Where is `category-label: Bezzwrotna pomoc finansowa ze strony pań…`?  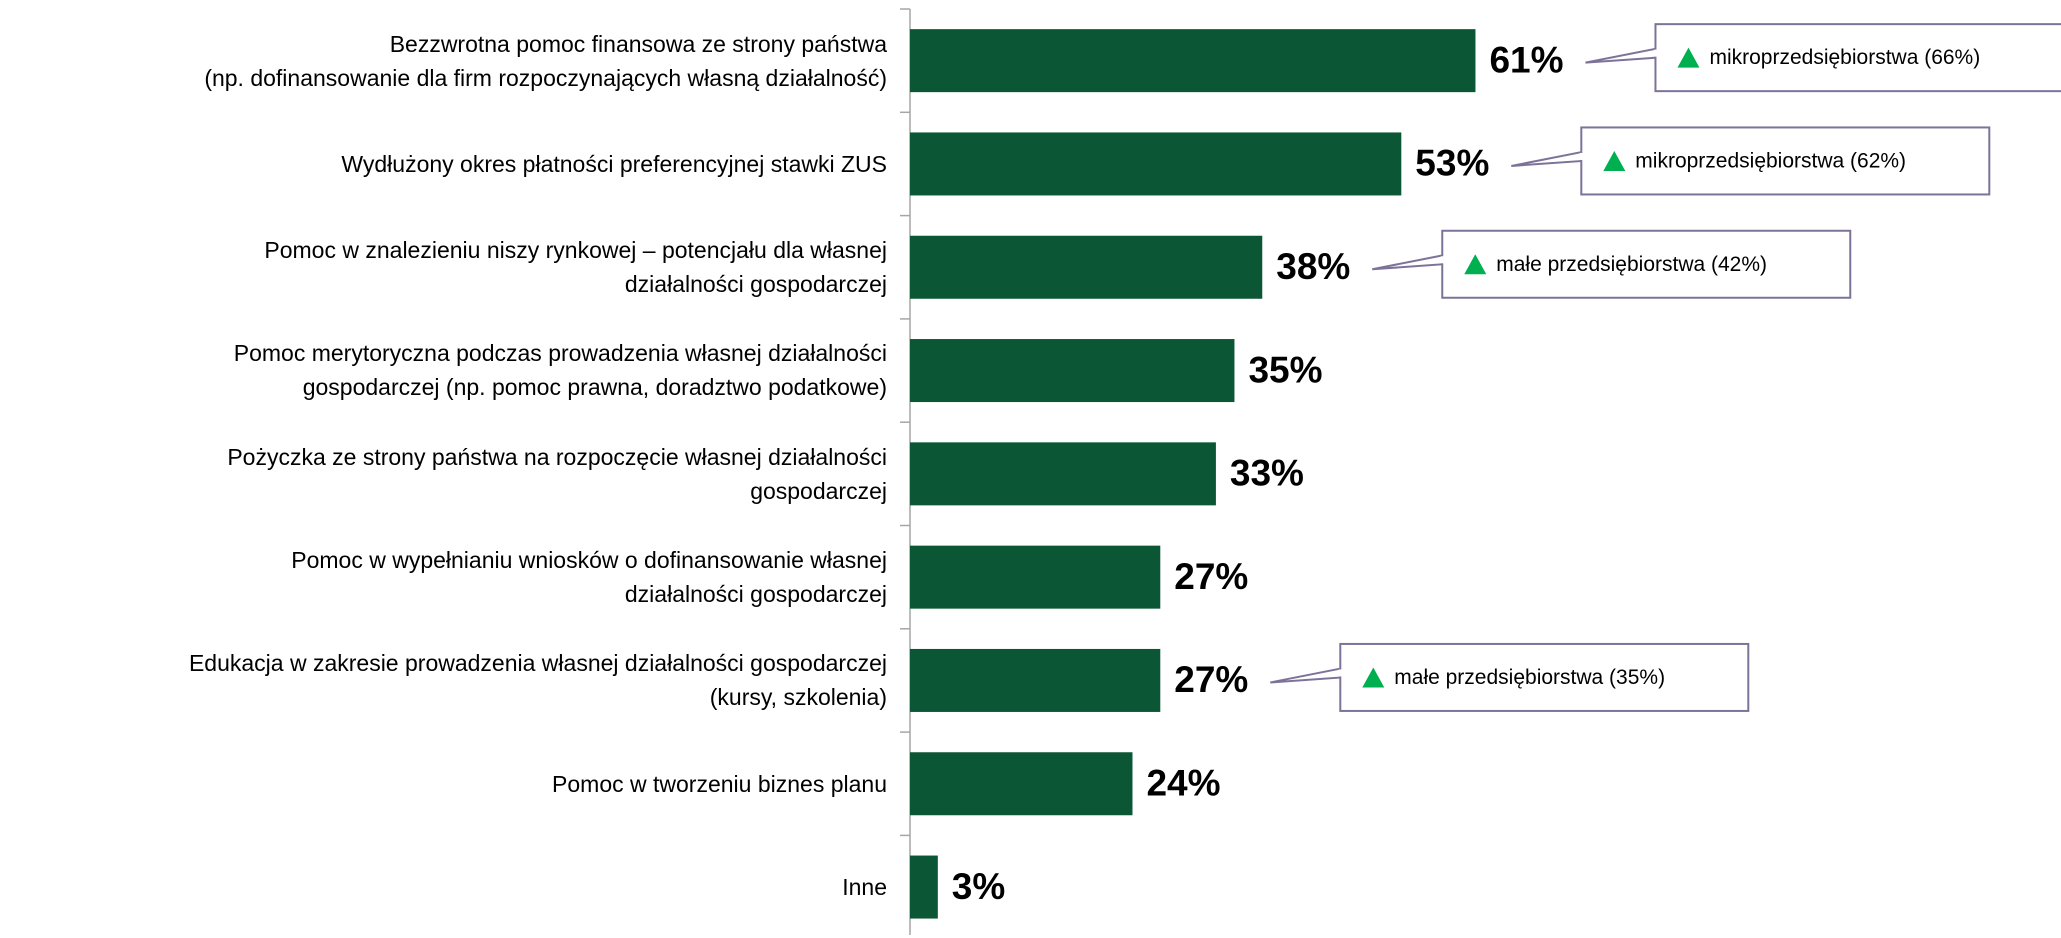
category-label: Bezzwrotna pomoc finansowa ze strony pań… is located at coordinates (443, 60).